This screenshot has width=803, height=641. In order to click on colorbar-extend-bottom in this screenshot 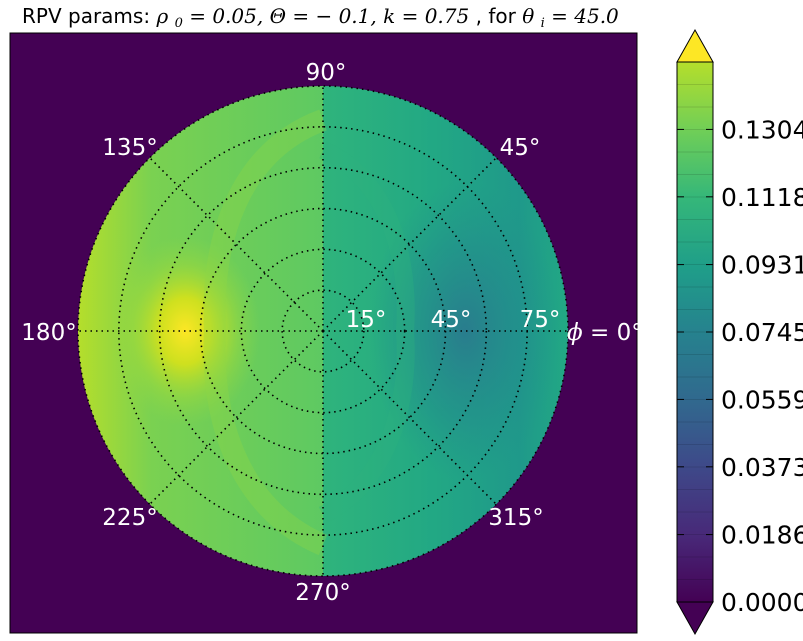, I will do `click(695, 618)`.